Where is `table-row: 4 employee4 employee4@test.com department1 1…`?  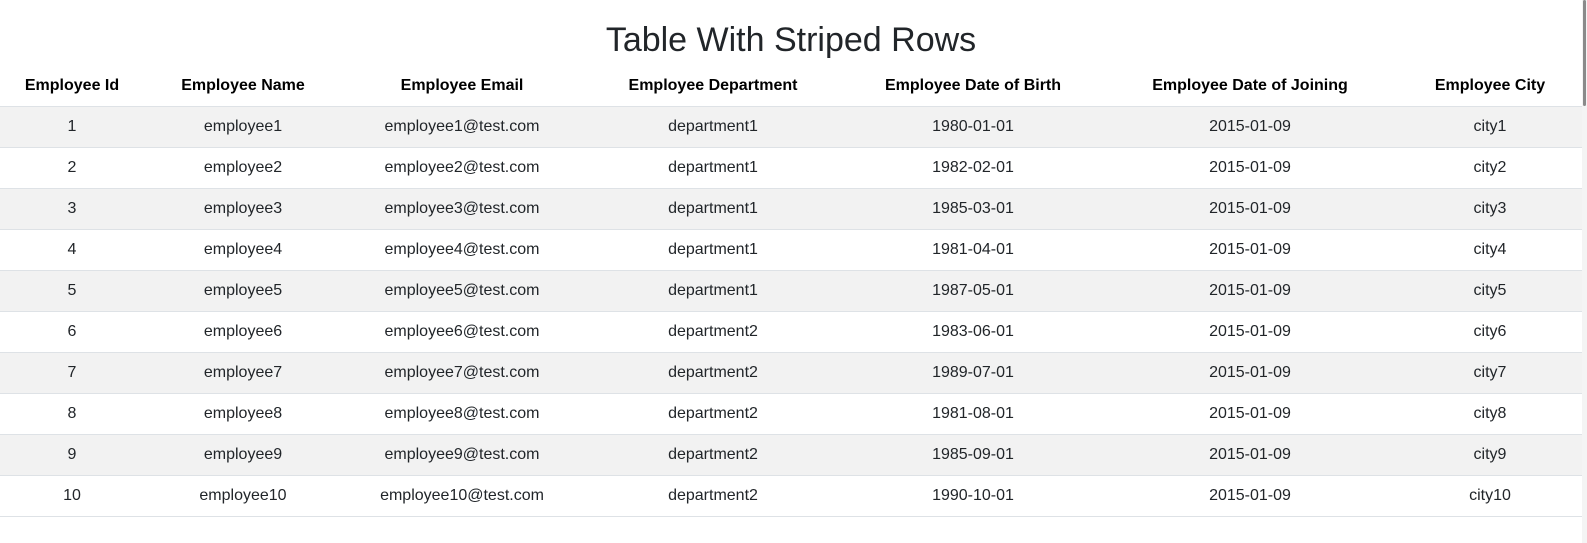
table-row: 4 employee4 employee4@test.com department1 1… is located at coordinates (791, 250).